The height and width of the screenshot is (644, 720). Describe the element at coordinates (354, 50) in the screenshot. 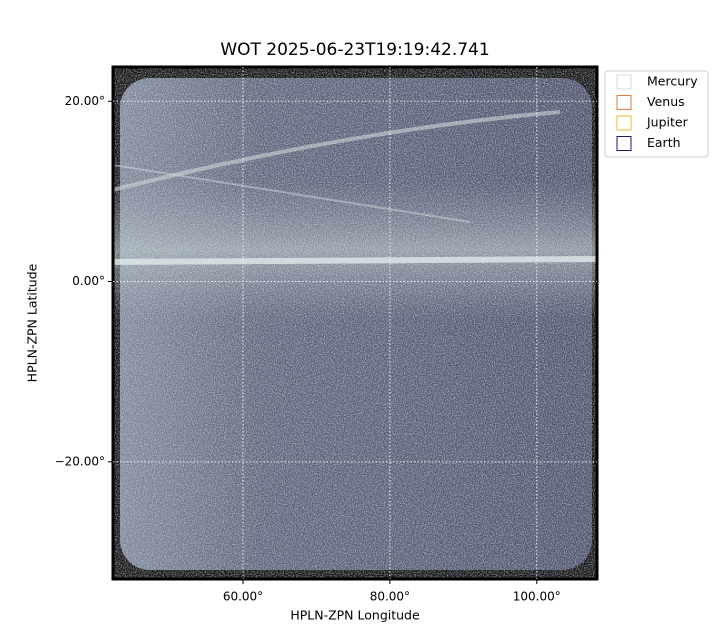

I see `chart-title: WOT 2025-06-23T19:19:42.741` at that location.